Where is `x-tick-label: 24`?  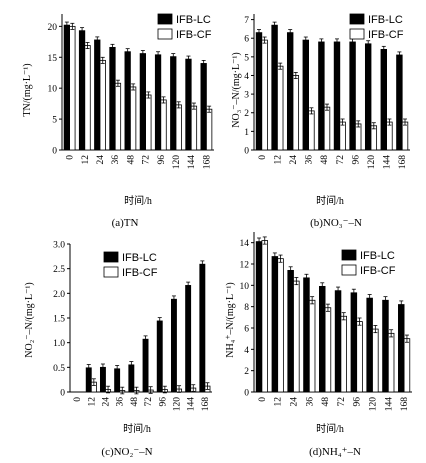 x-tick-label: 24 is located at coordinates (107, 402).